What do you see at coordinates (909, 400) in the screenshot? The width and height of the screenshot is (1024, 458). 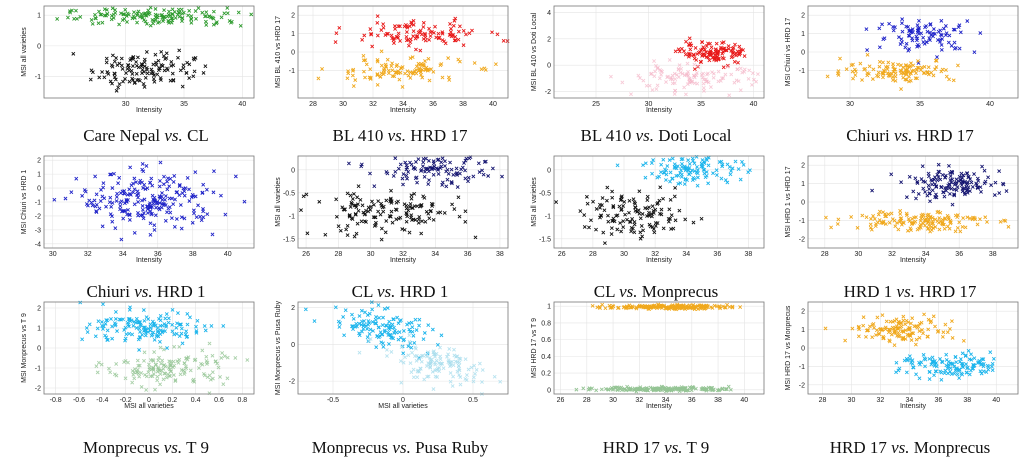 I see `x-tick-label: 34` at bounding box center [909, 400].